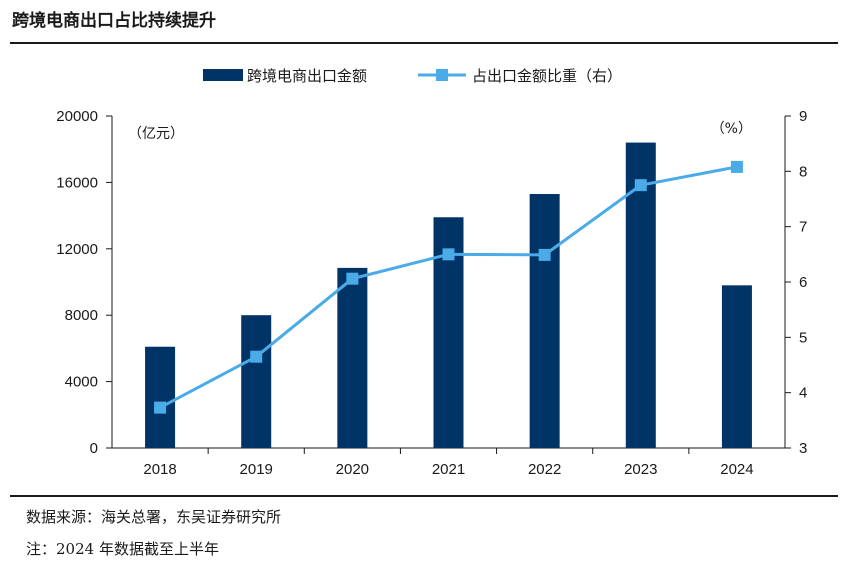  What do you see at coordinates (544, 321) in the screenshot?
I see `bar-2022` at bounding box center [544, 321].